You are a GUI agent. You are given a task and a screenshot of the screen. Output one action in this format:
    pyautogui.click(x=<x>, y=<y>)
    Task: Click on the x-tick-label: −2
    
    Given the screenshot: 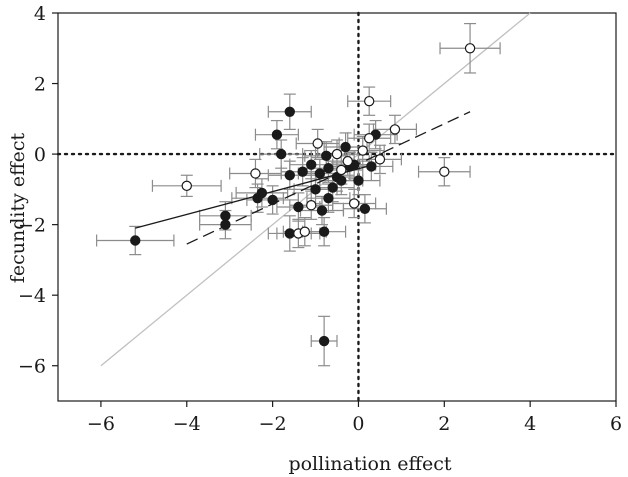 What is the action you would take?
    pyautogui.click(x=273, y=424)
    